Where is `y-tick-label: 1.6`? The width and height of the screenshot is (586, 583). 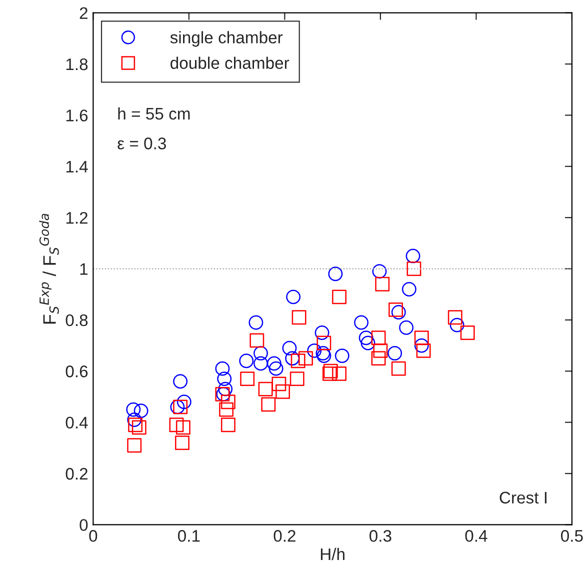 y-tick-label: 1.6 is located at coordinates (77, 116).